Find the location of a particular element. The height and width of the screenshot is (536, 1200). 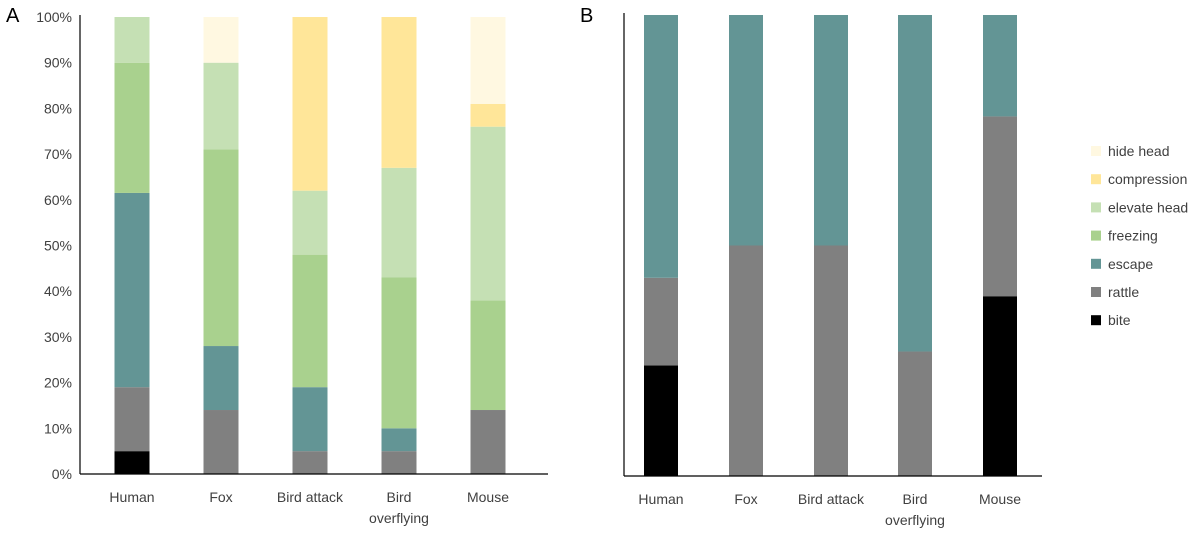

panel-a-label: A is located at coordinates (13, 16).